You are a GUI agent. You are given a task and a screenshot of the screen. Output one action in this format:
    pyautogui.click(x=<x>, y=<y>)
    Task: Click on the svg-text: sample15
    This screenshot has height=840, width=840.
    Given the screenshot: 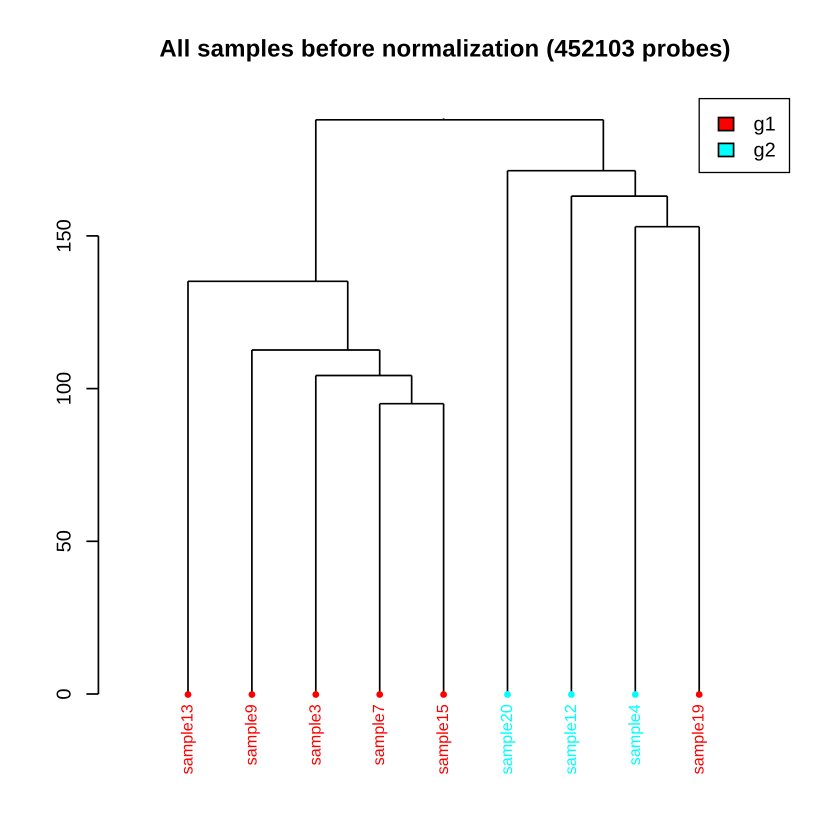 What is the action you would take?
    pyautogui.click(x=443, y=739)
    